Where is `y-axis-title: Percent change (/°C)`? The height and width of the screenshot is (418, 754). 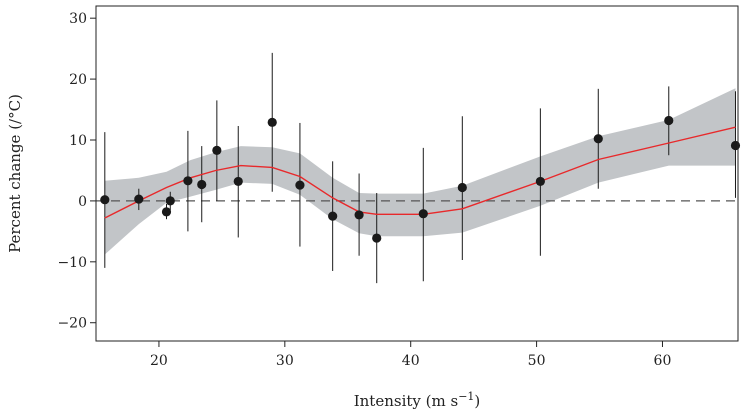
y-axis-title: Percent change (/°C) is located at coordinates (15, 173).